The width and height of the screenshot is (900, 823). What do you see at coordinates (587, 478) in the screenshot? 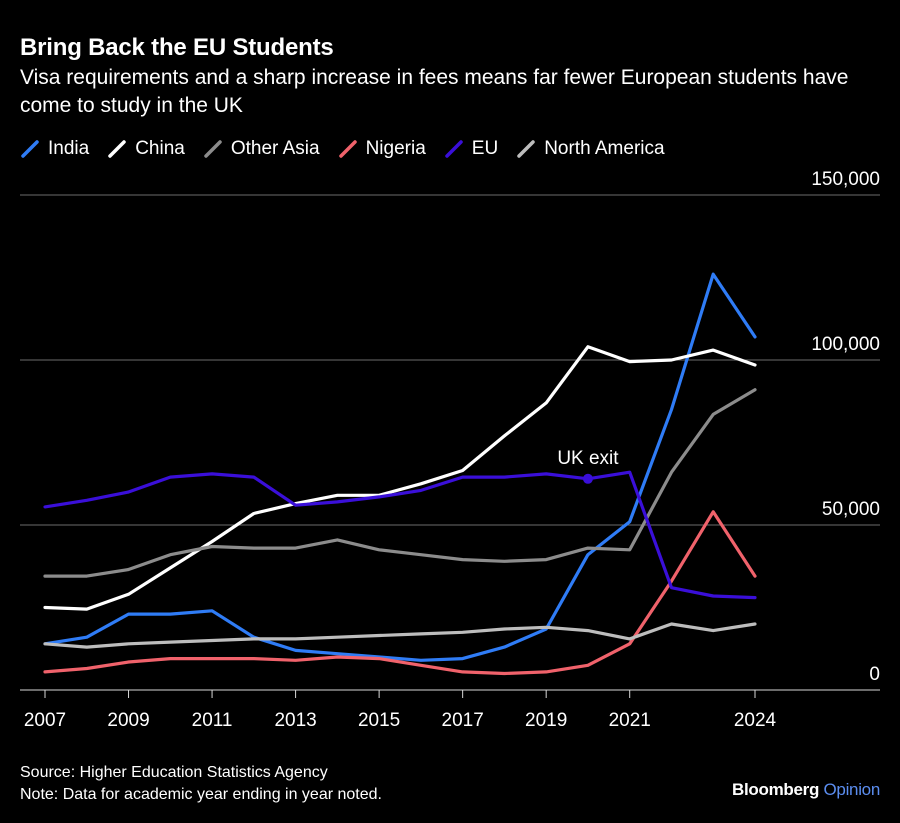
I see `annotation-marker` at bounding box center [587, 478].